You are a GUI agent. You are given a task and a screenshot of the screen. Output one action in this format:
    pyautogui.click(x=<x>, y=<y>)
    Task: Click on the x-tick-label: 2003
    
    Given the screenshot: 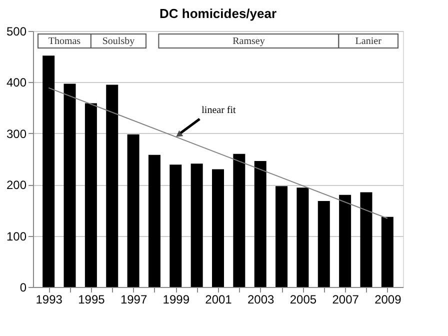 What is the action you would take?
    pyautogui.click(x=261, y=299)
    